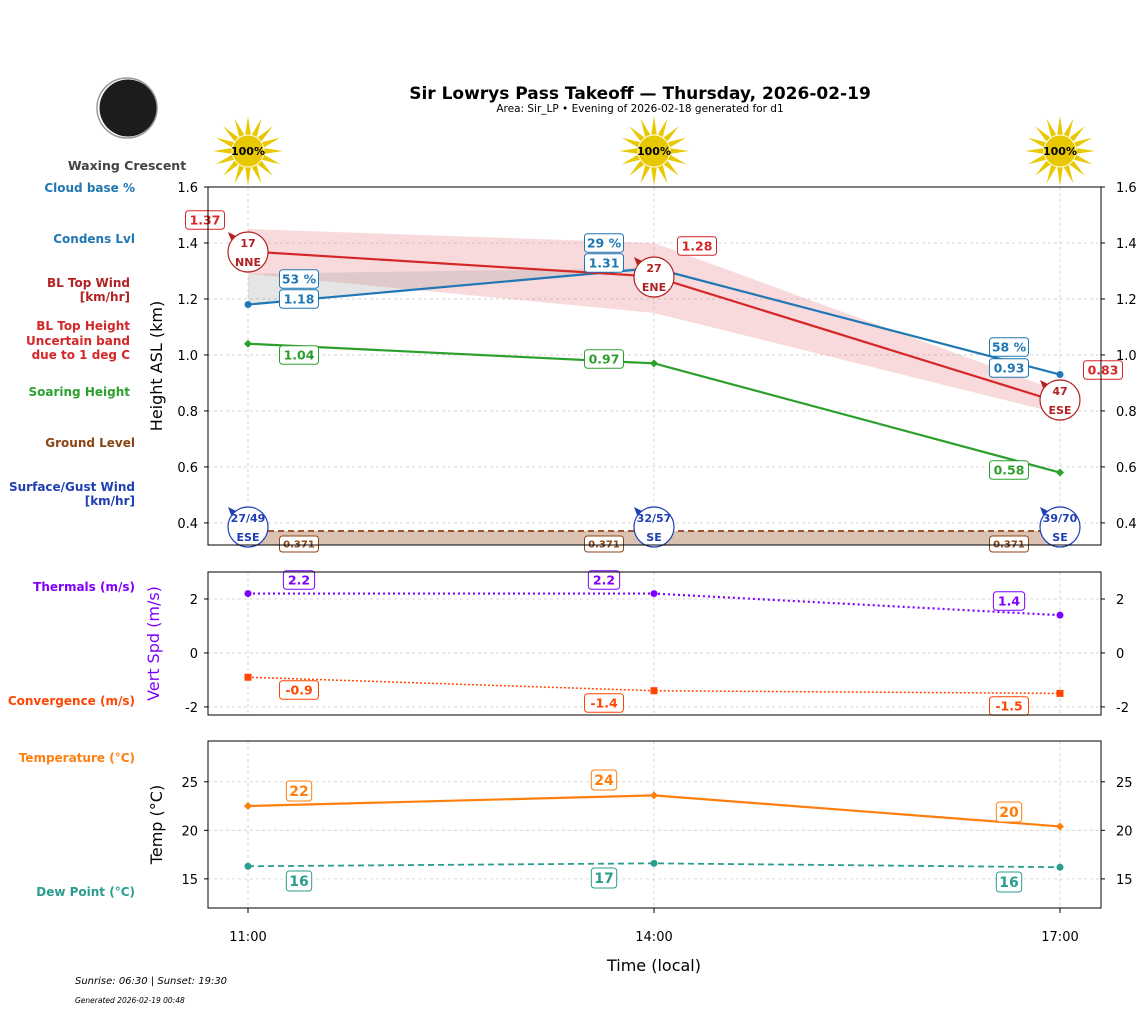  Describe the element at coordinates (189, 783) in the screenshot. I see `y-tick-label: 25` at that location.